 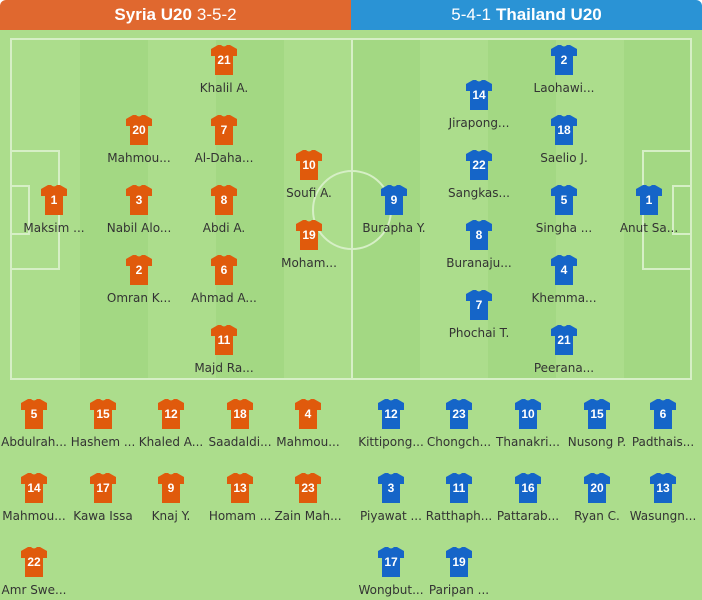 I want to click on jersey-number: 19, so click(x=459, y=562).